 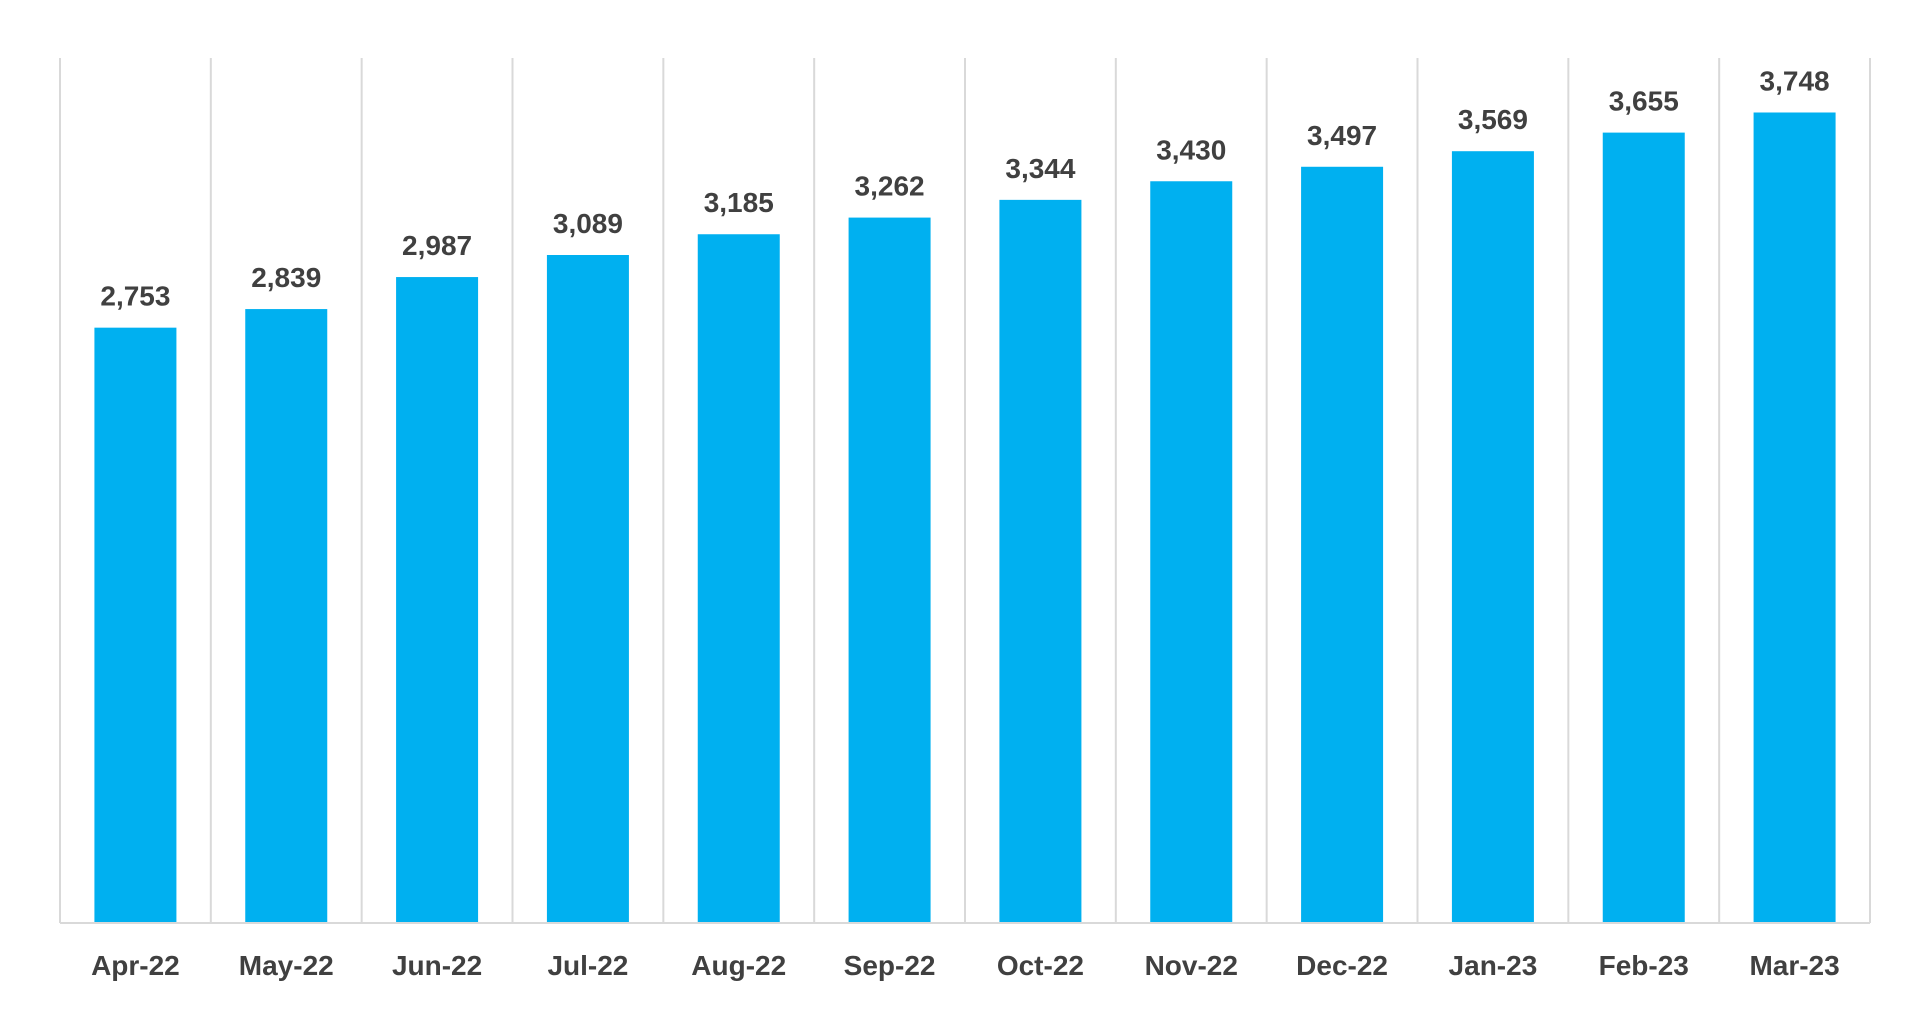 I want to click on data-label: 2,839, so click(x=286, y=277).